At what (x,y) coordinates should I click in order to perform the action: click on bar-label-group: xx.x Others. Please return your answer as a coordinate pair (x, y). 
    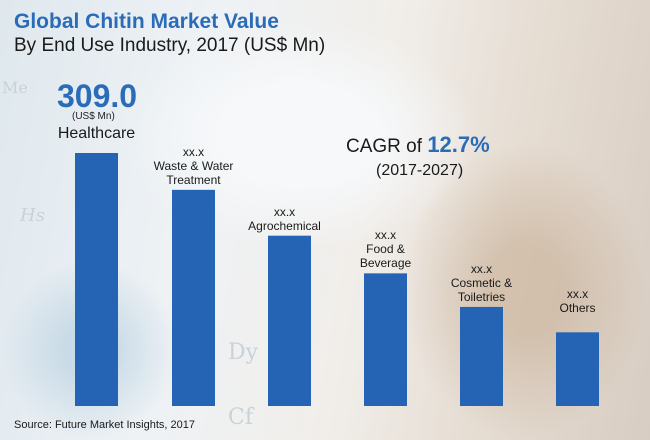
    Looking at the image, I should click on (578, 301).